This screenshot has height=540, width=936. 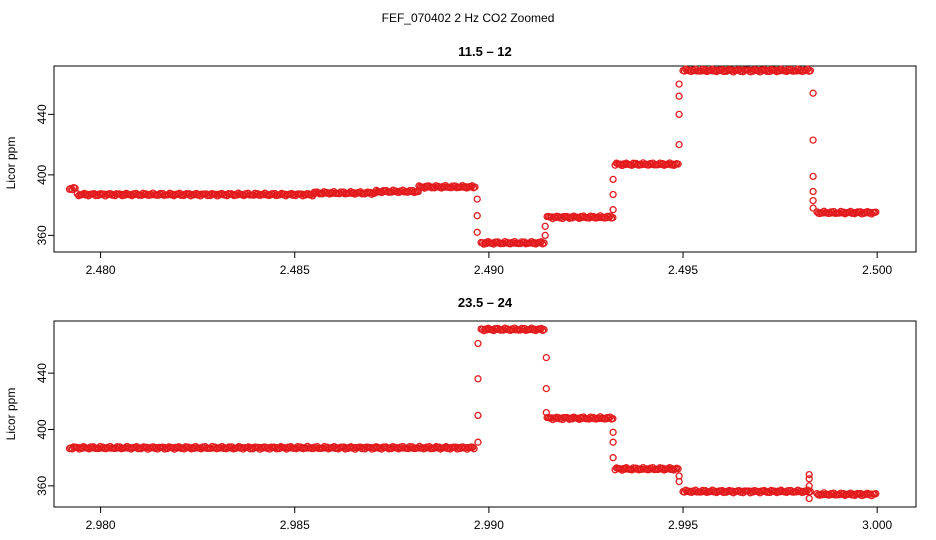 What do you see at coordinates (101, 270) in the screenshot?
I see `x-tick-label: 2.480` at bounding box center [101, 270].